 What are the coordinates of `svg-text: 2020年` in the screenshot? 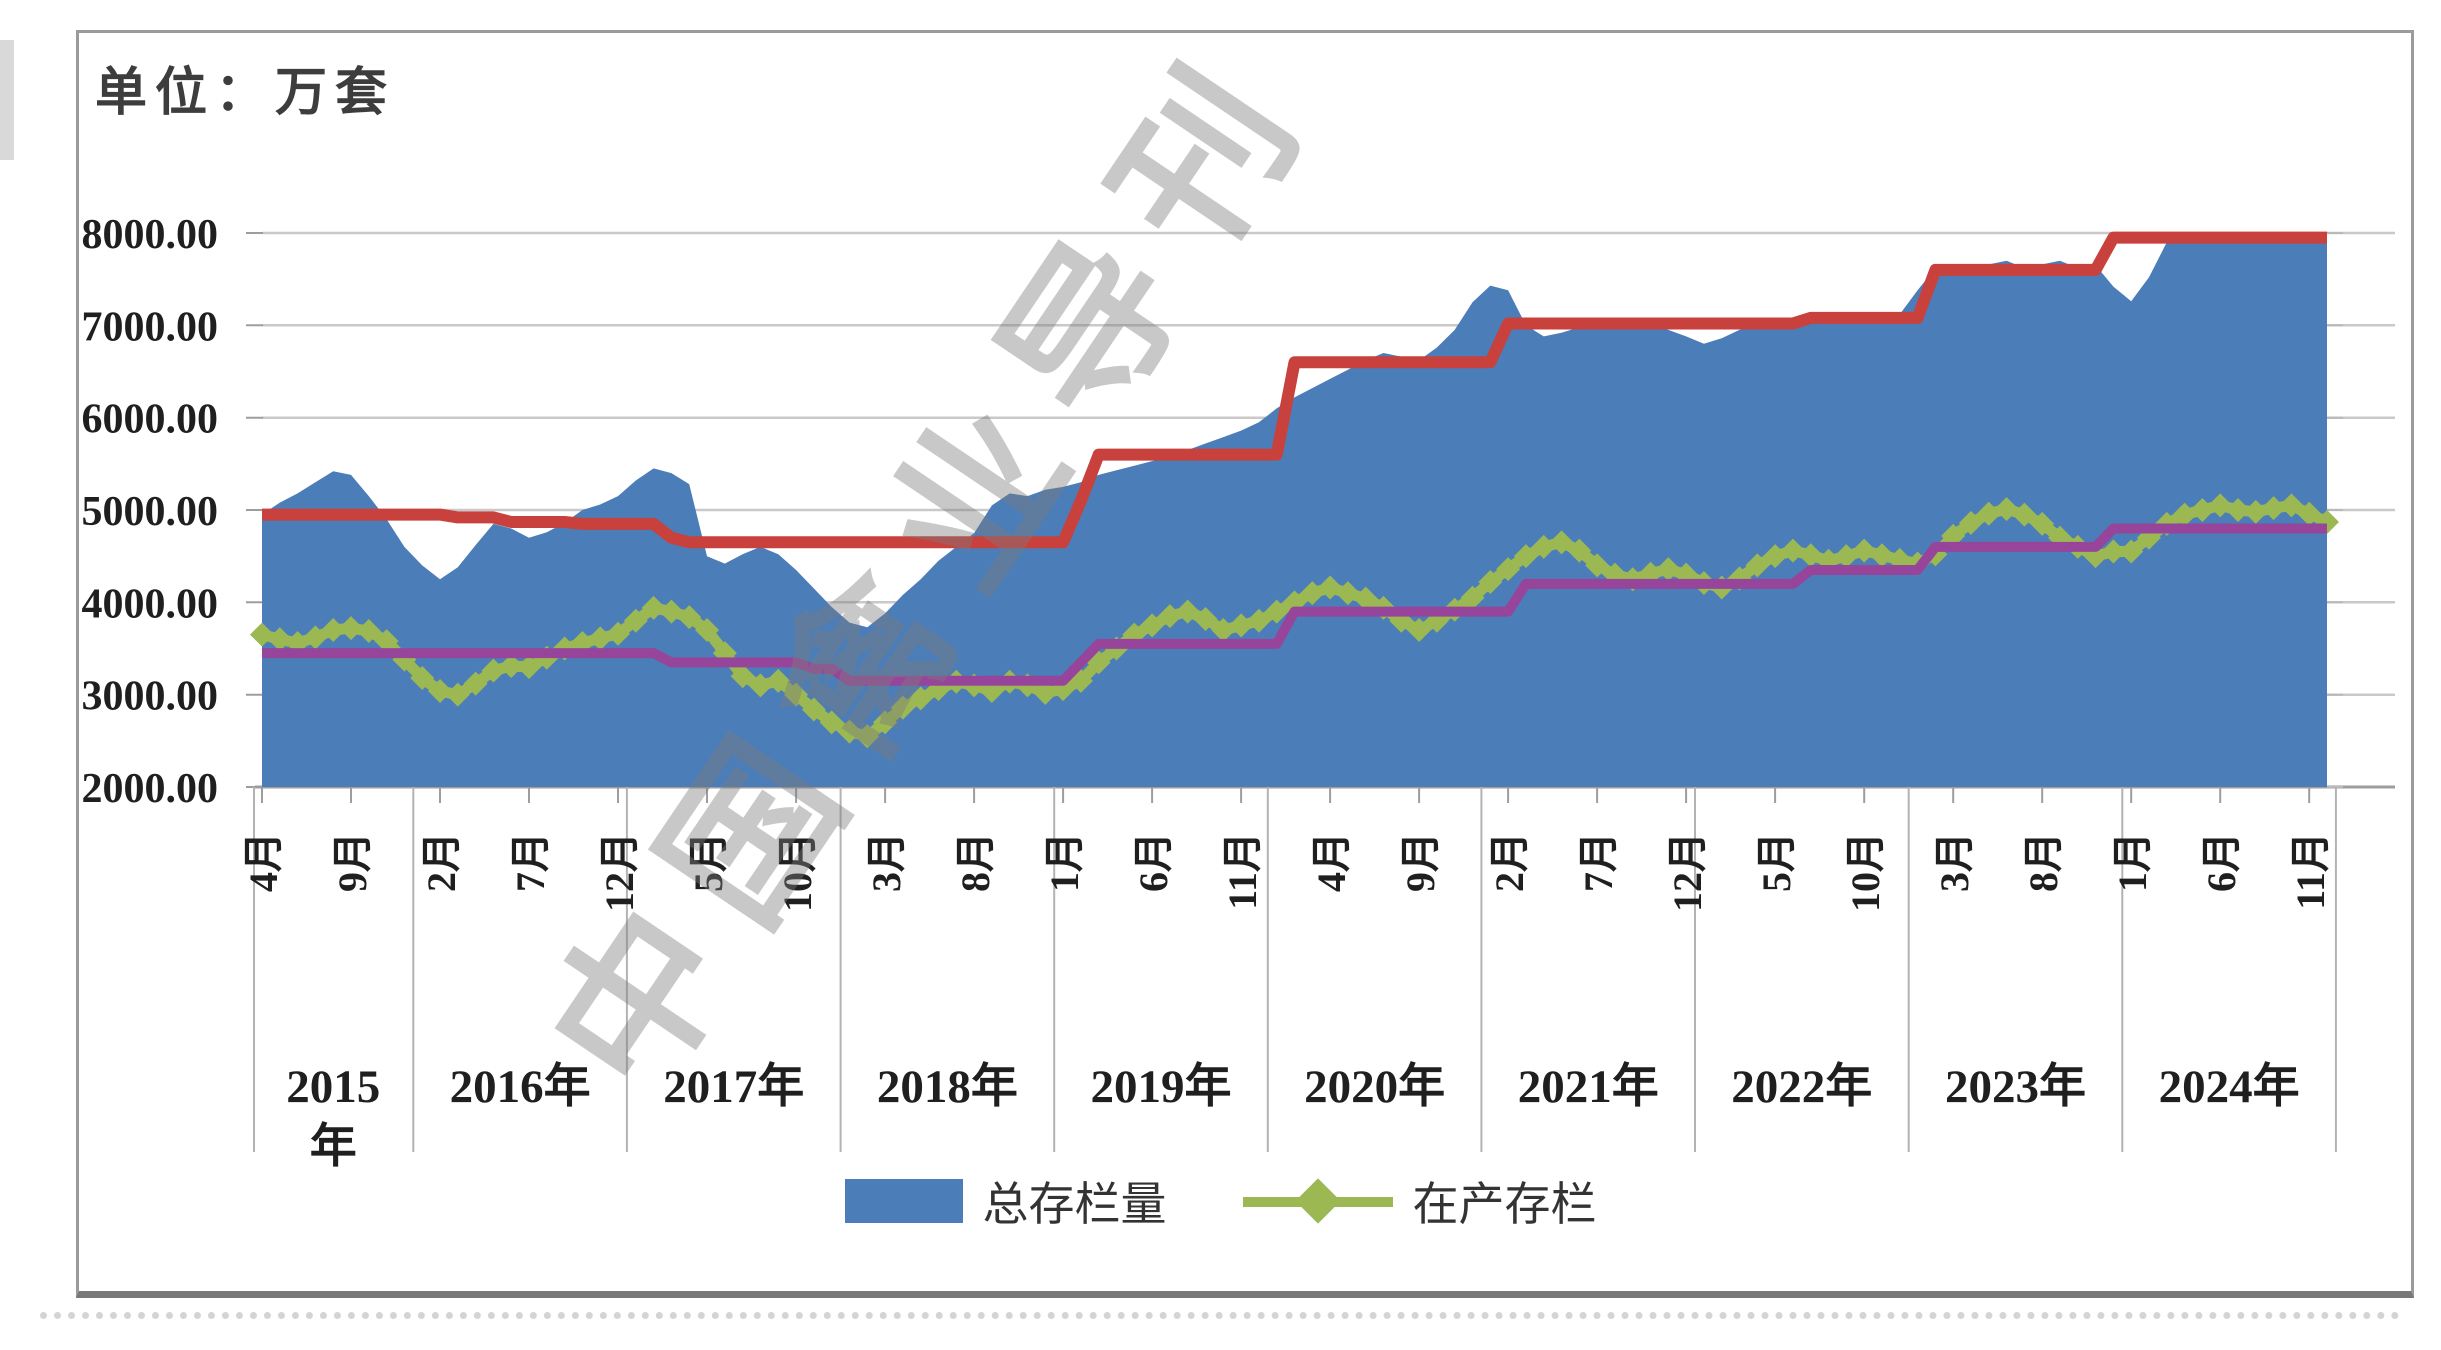 It's located at (1374, 1087).